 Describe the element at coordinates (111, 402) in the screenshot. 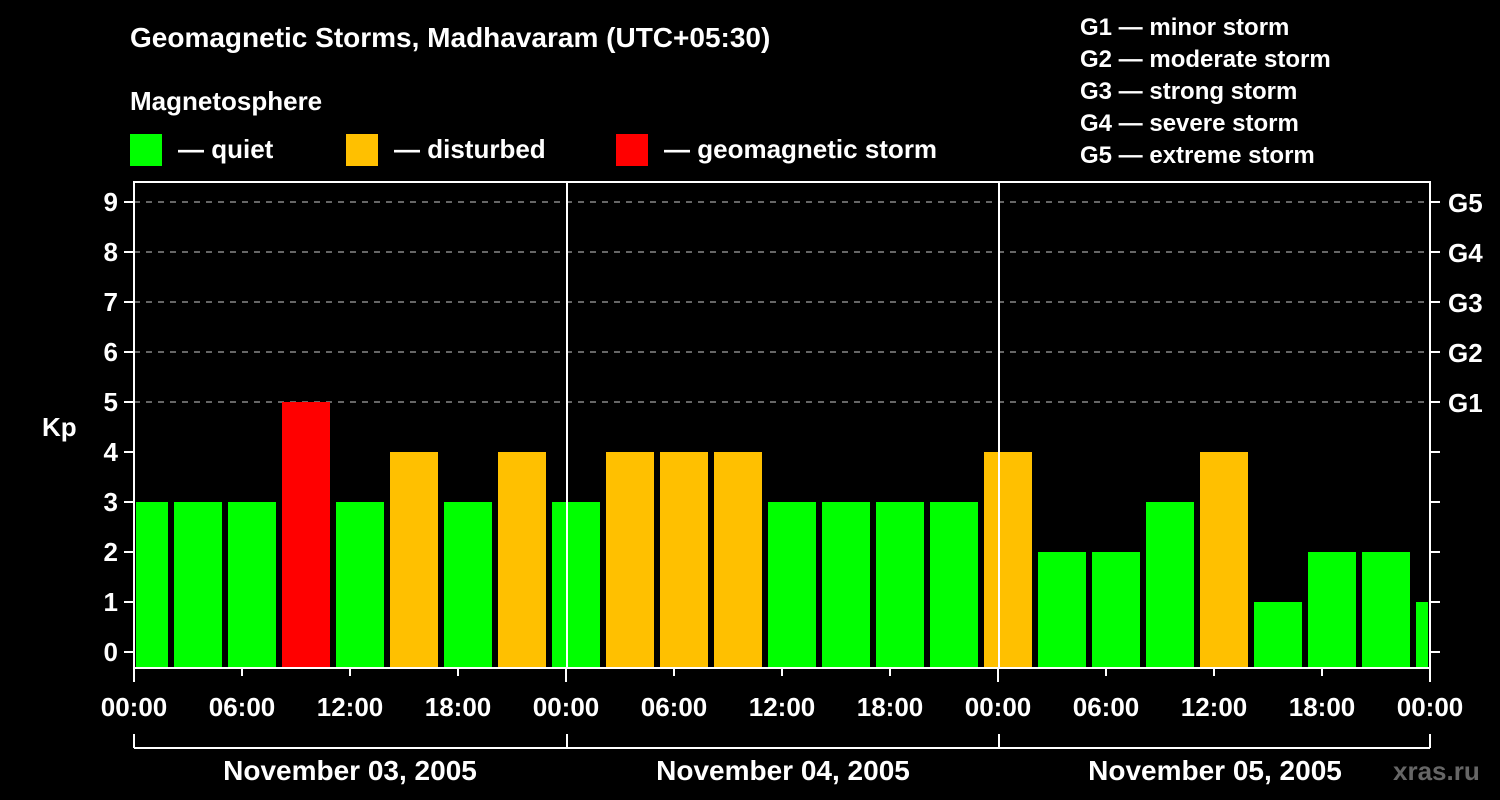

I see `svg-text: 5` at that location.